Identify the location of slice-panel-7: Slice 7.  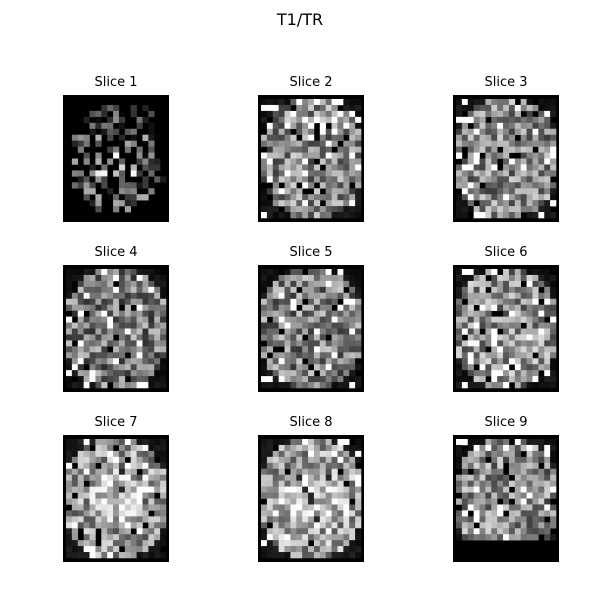
(116, 488).